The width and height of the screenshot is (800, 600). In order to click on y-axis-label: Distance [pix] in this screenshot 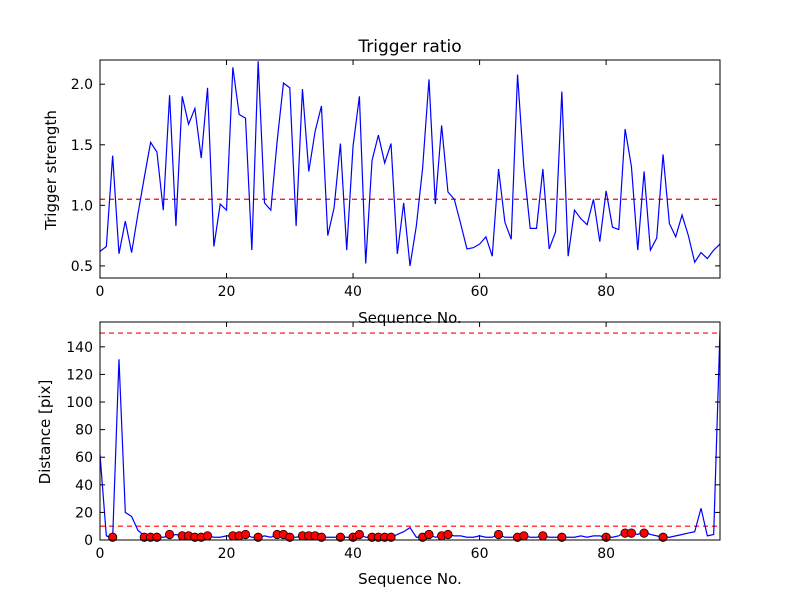, I will do `click(45, 432)`.